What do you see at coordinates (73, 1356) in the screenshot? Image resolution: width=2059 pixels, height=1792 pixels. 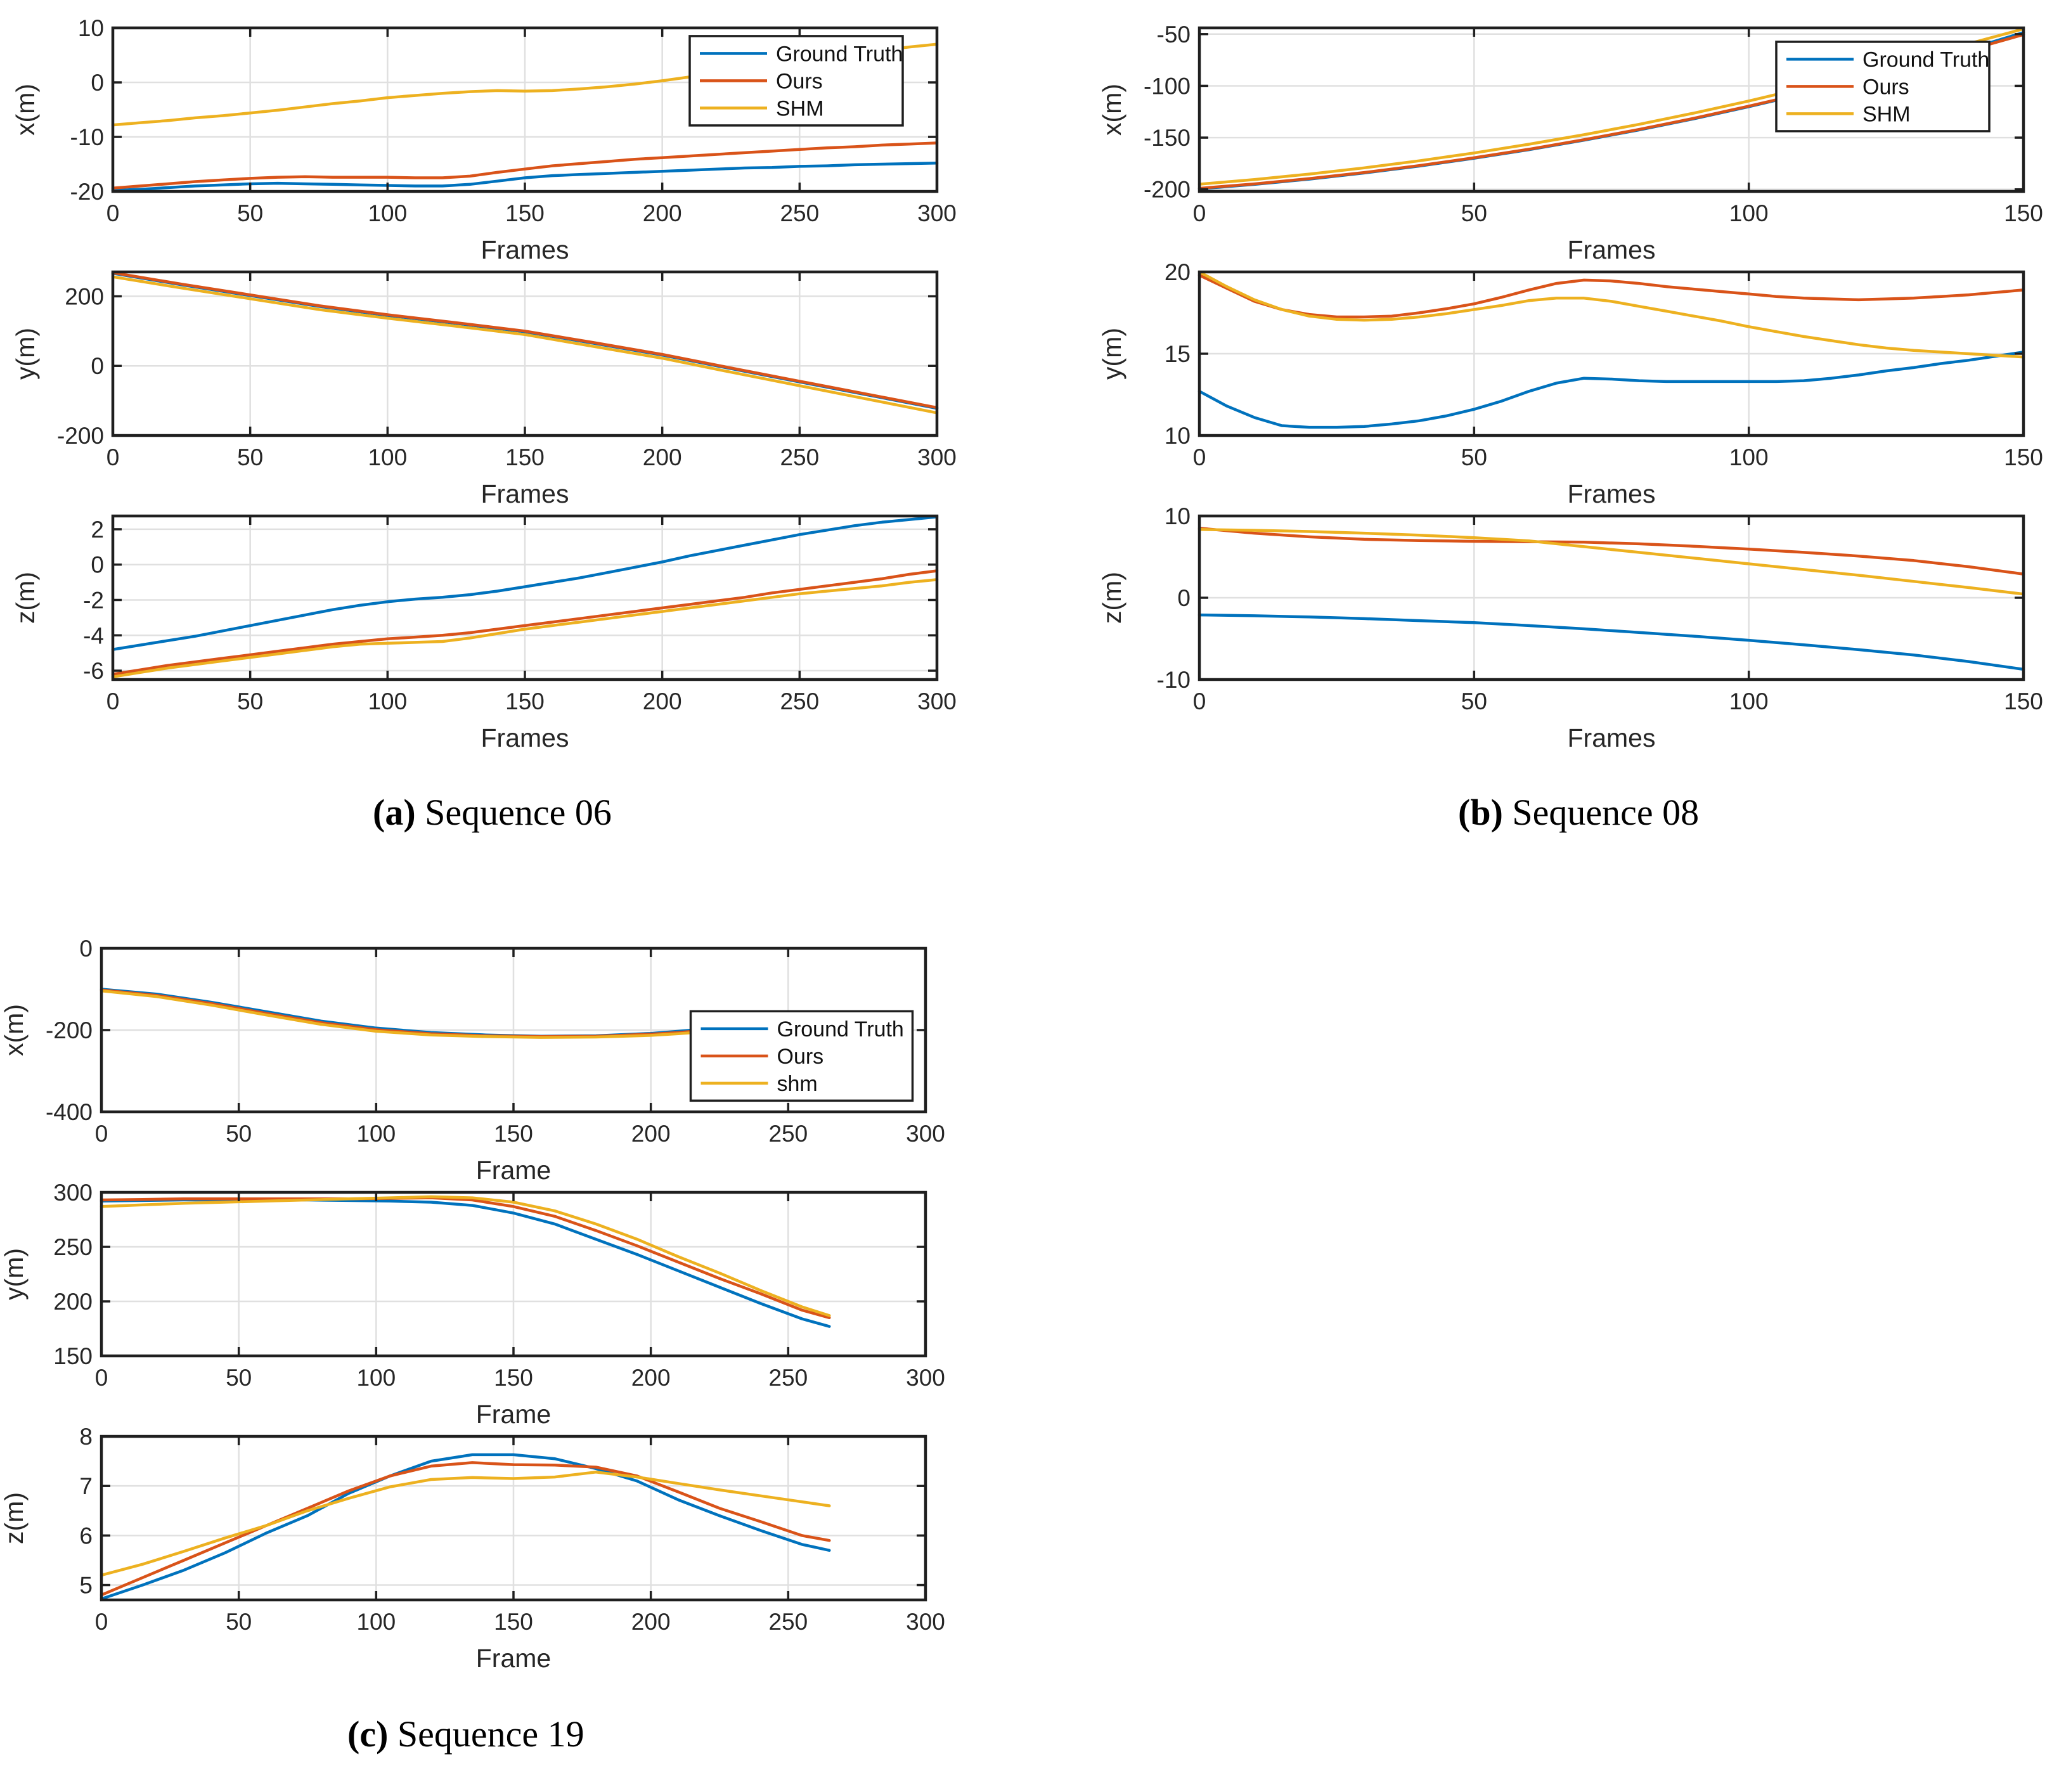 I see `y-tick-label: 150` at bounding box center [73, 1356].